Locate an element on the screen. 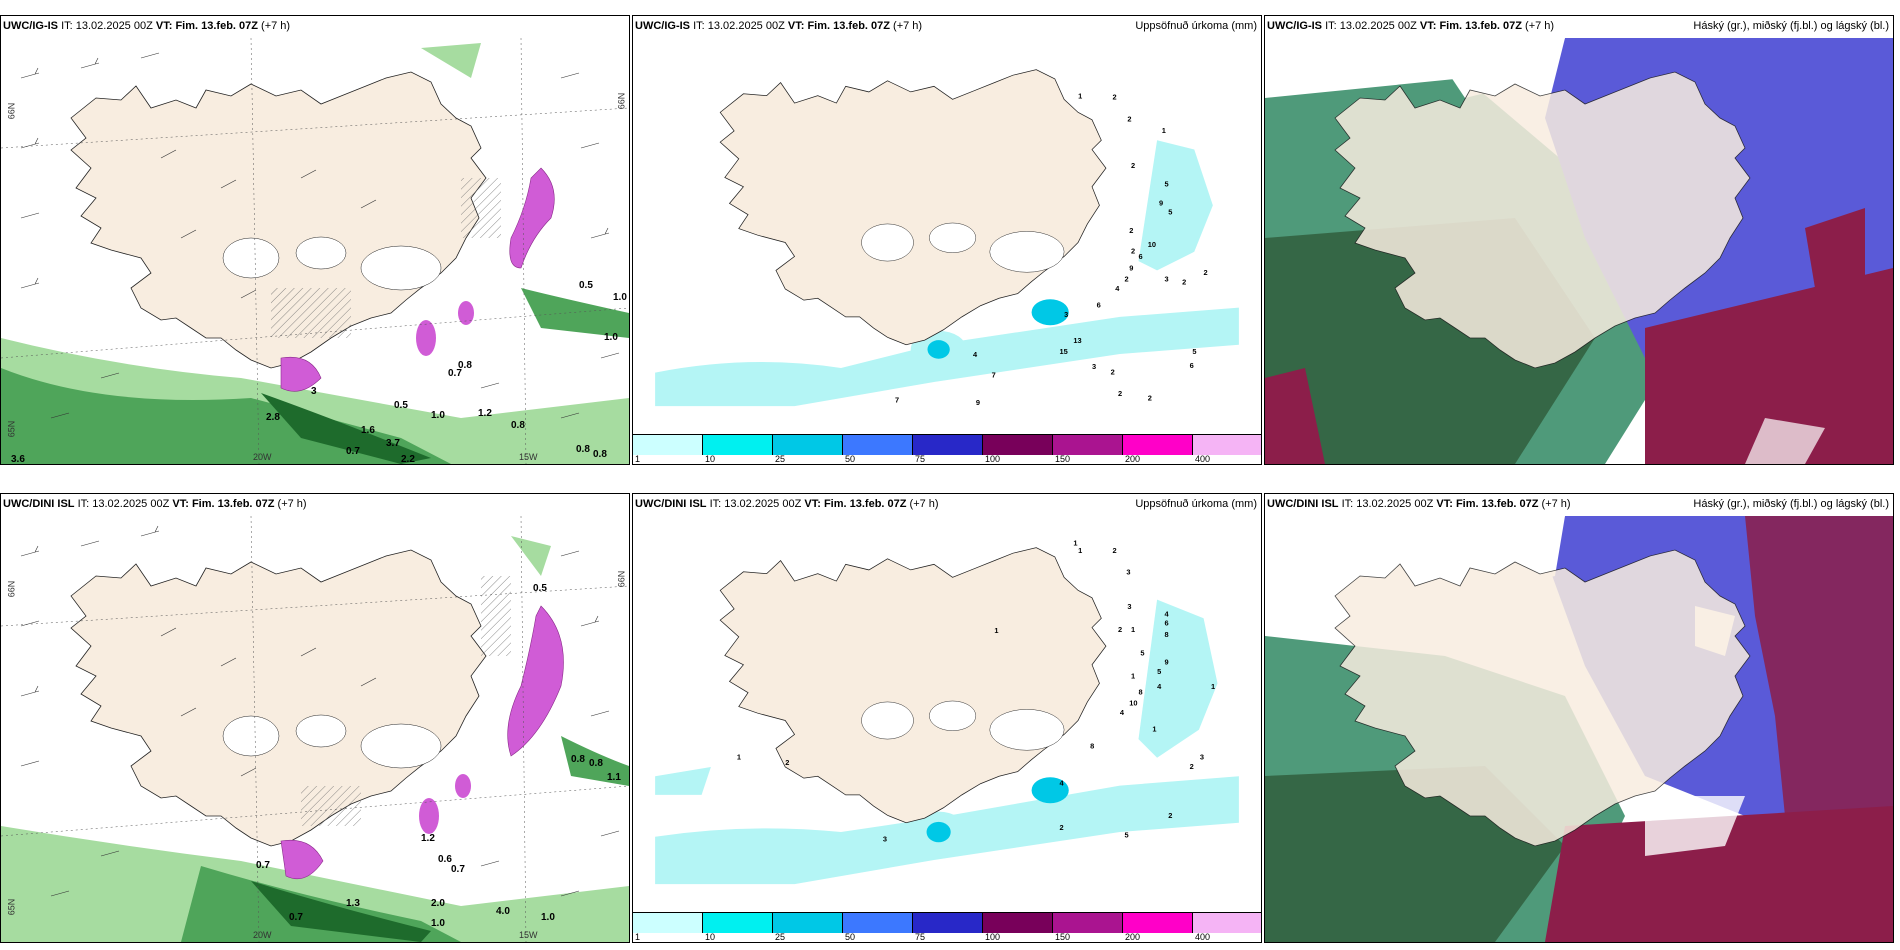  legend-label: 25 is located at coordinates (780, 459).